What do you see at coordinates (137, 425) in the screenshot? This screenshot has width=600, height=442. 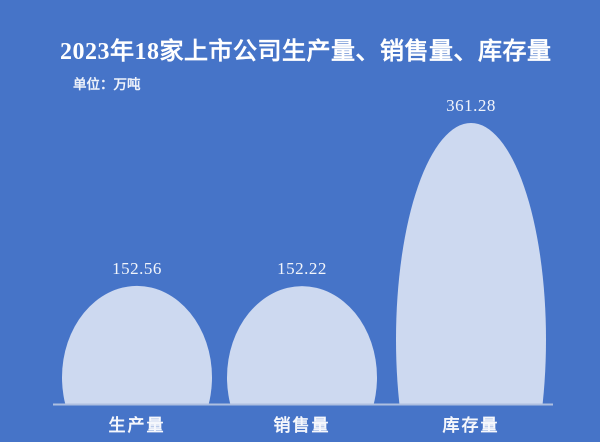 I see `category-label-production: 生产量` at bounding box center [137, 425].